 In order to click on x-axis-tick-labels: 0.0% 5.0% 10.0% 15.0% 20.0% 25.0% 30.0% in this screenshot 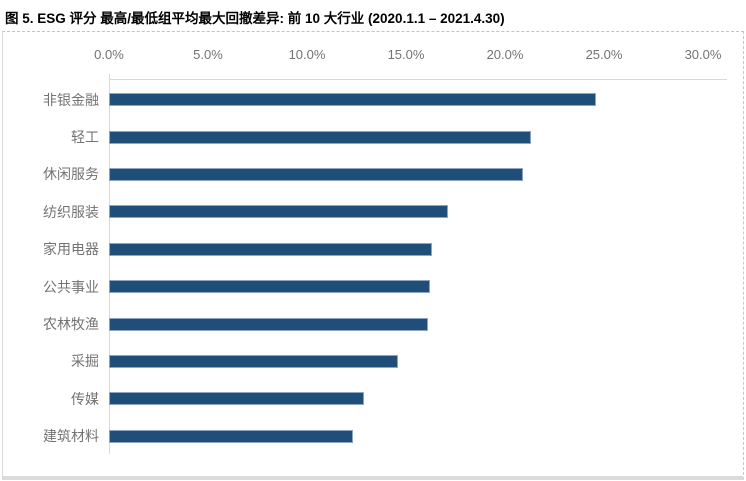, I will do `click(373, 52)`.